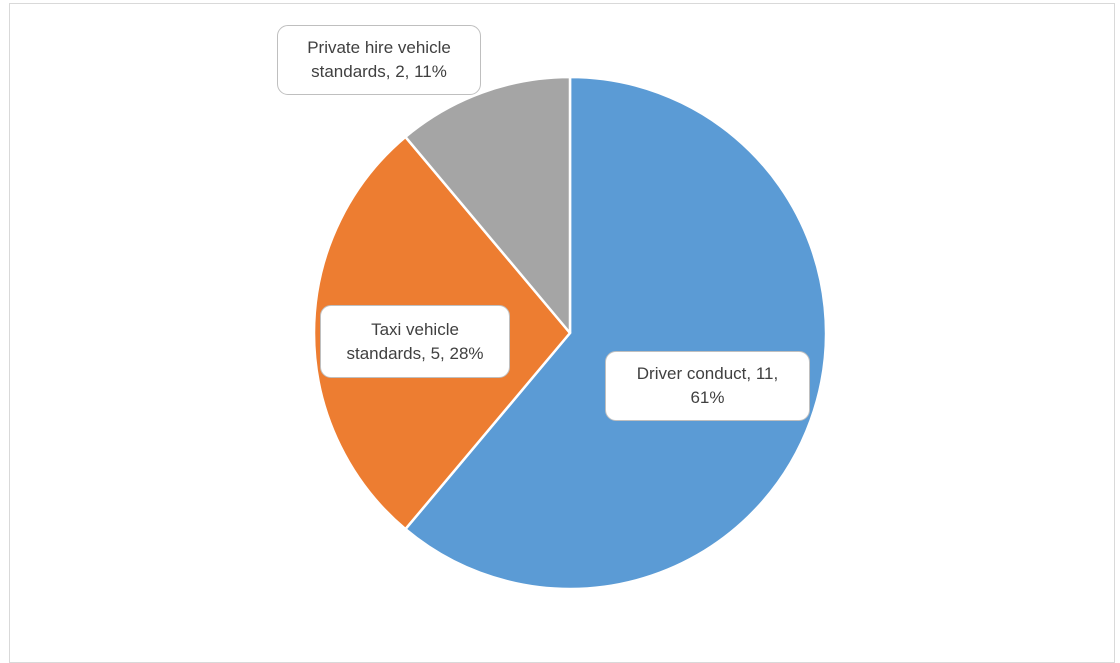  I want to click on pie-slice-private-hire-vehicle-standards, so click(488, 205).